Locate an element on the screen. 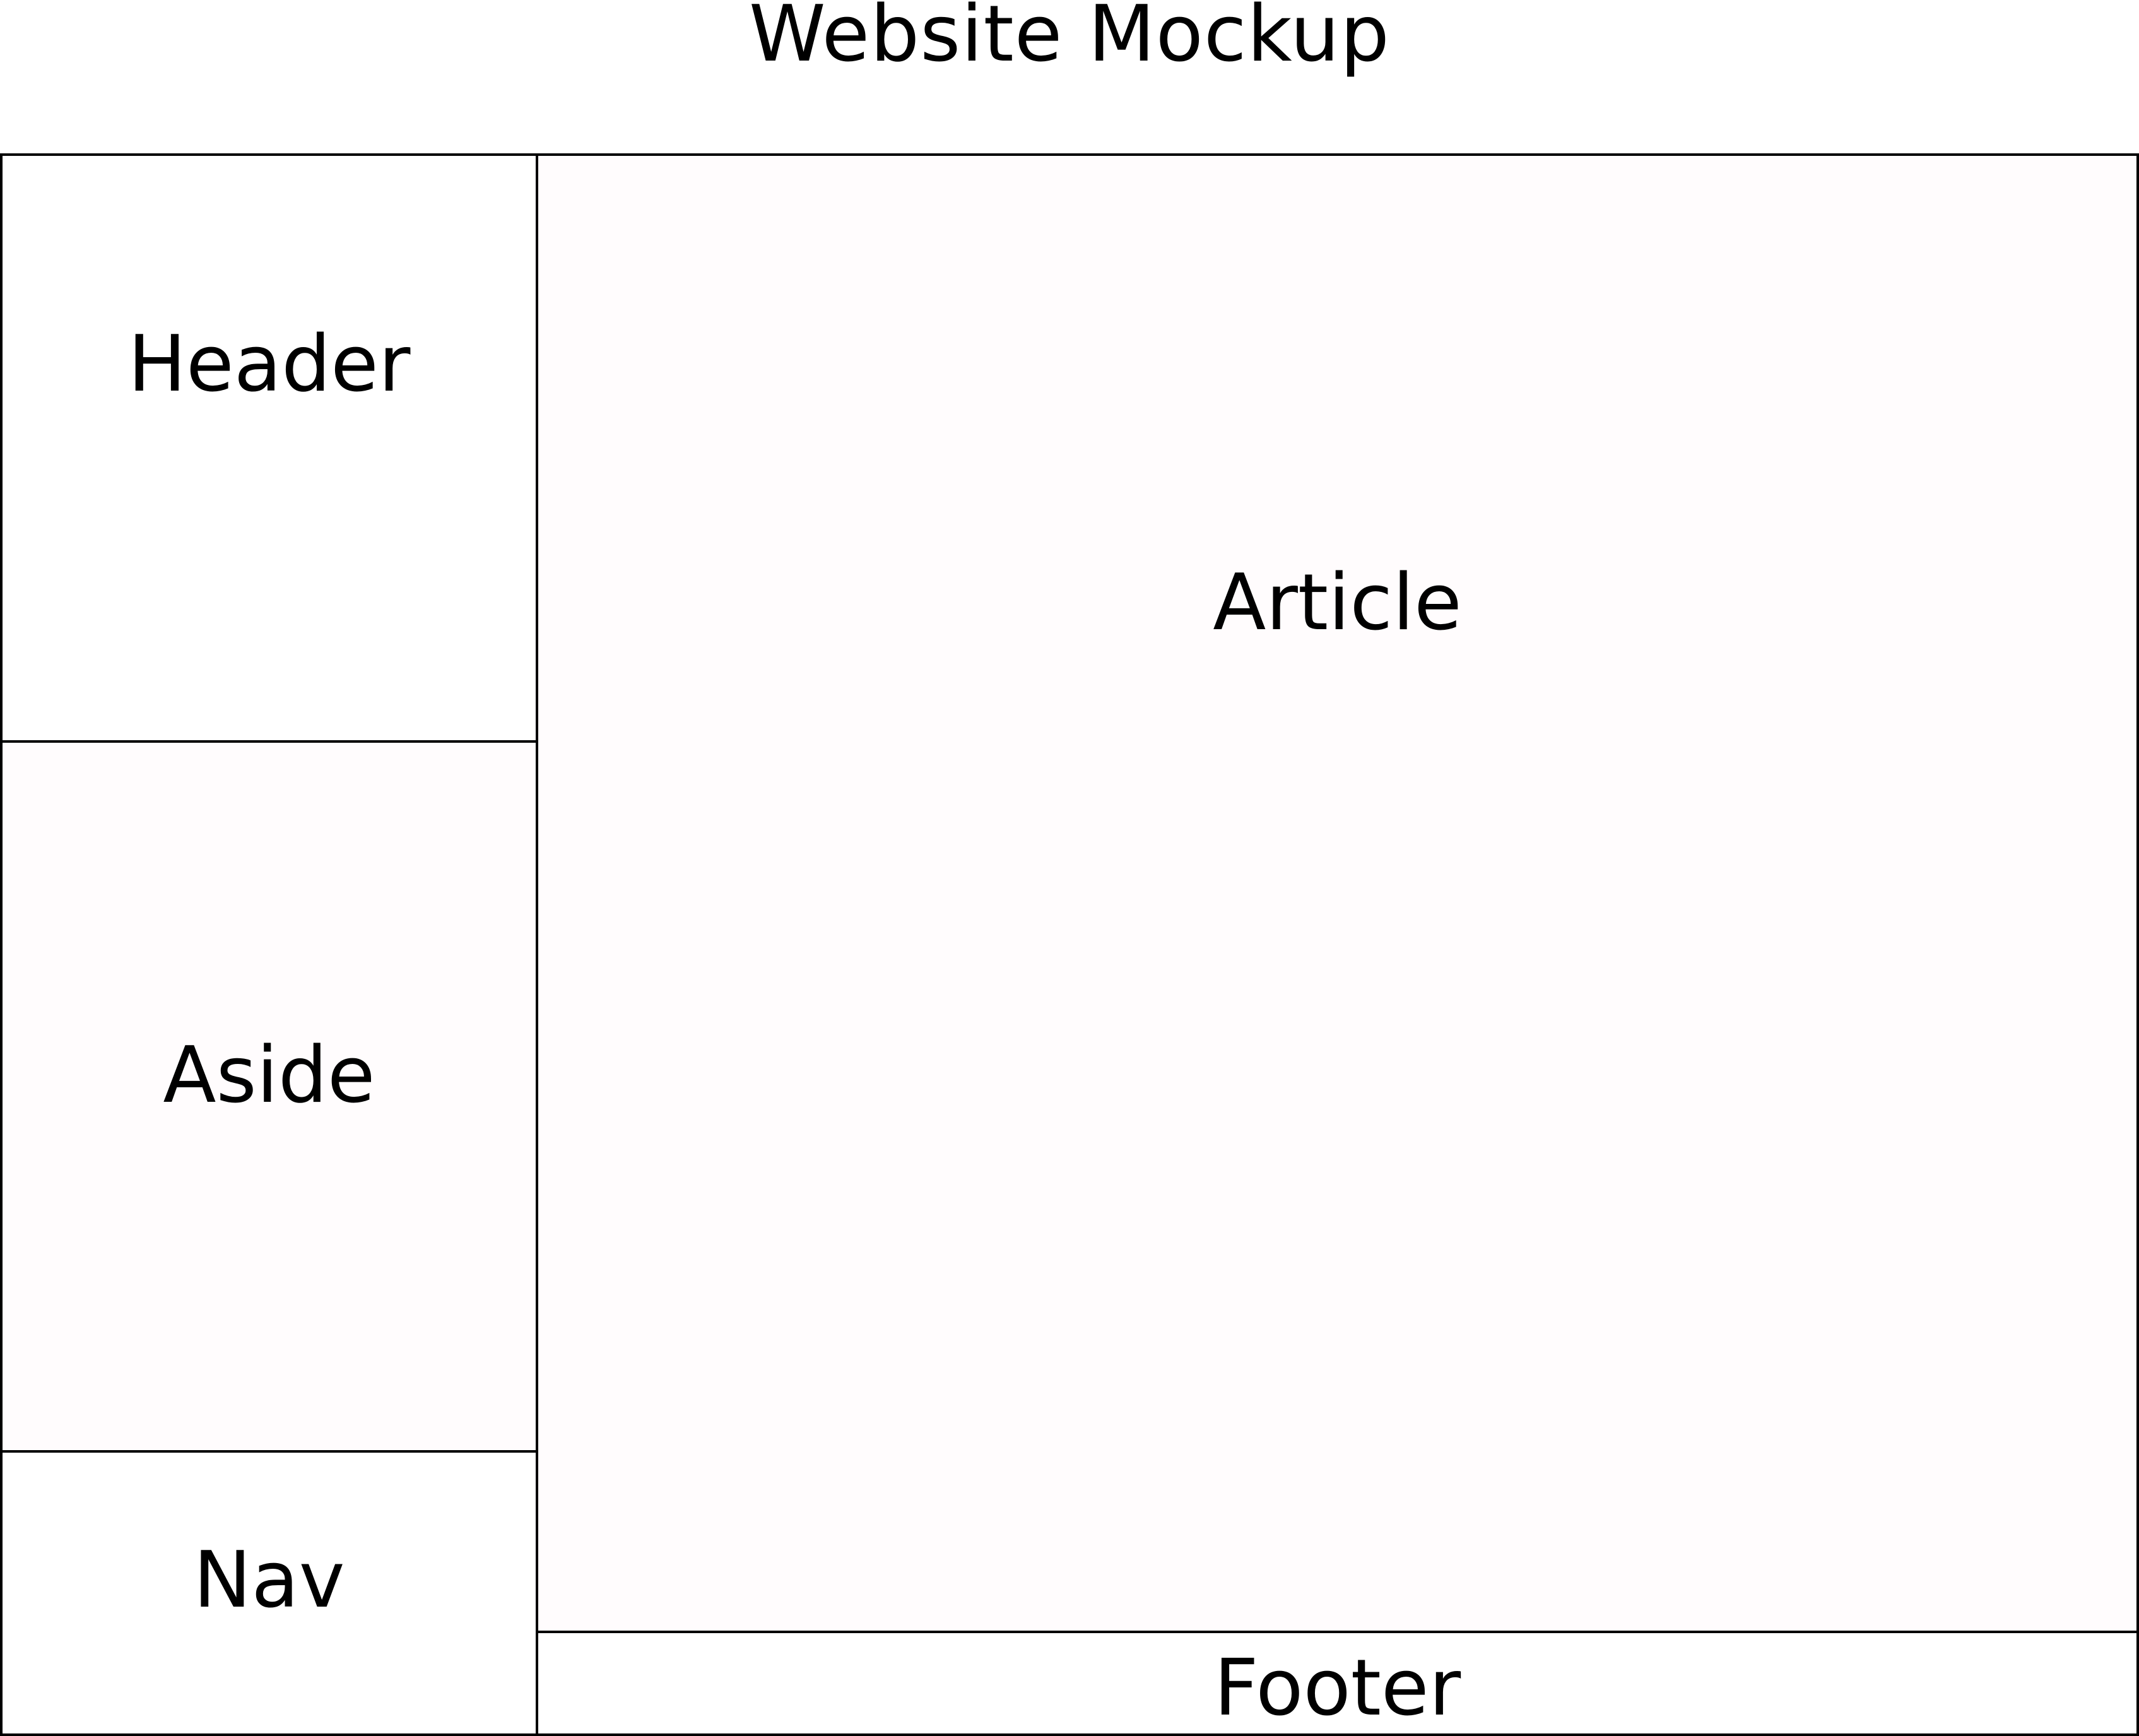 This screenshot has height=1736, width=2139. nav-region: Nav is located at coordinates (269, 1593).